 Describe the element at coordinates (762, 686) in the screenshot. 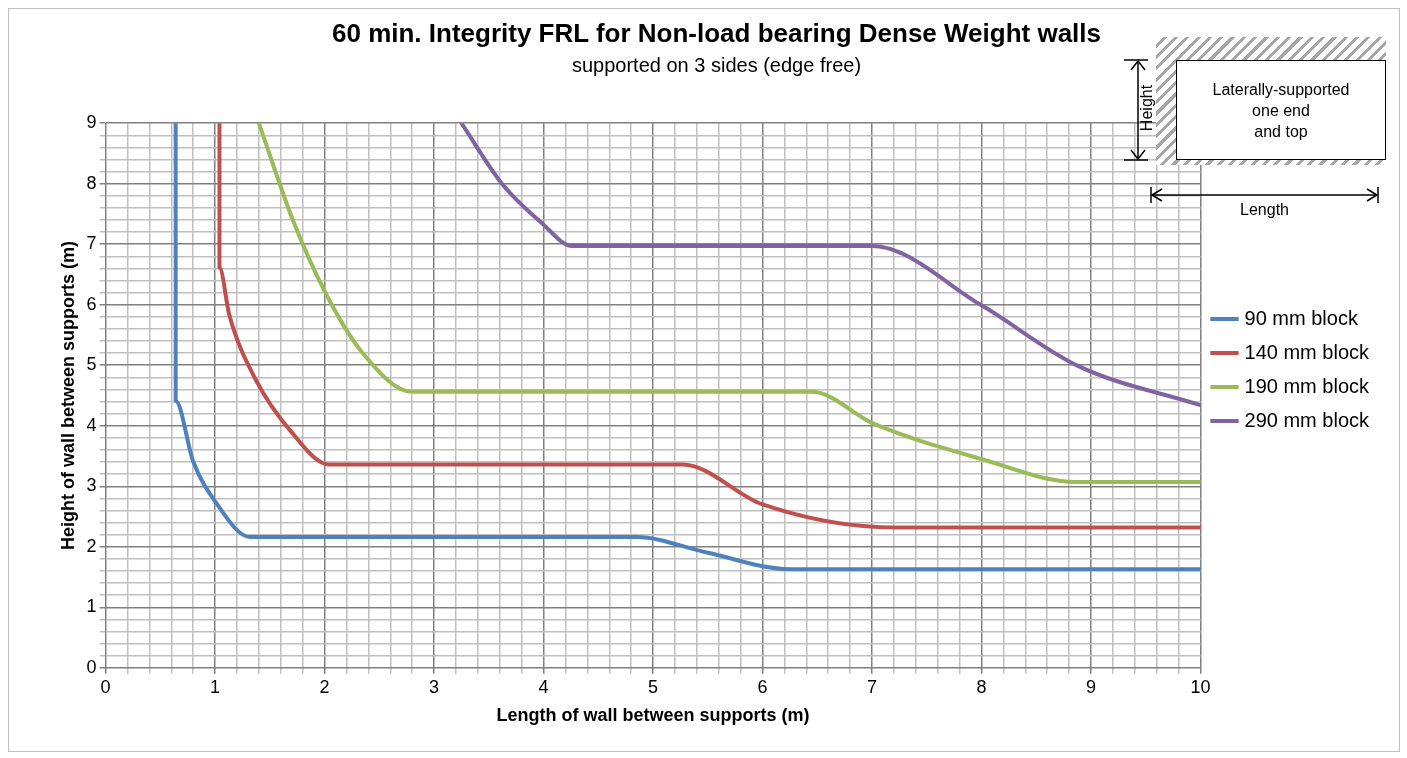

I see `x-tick-label: 6` at that location.